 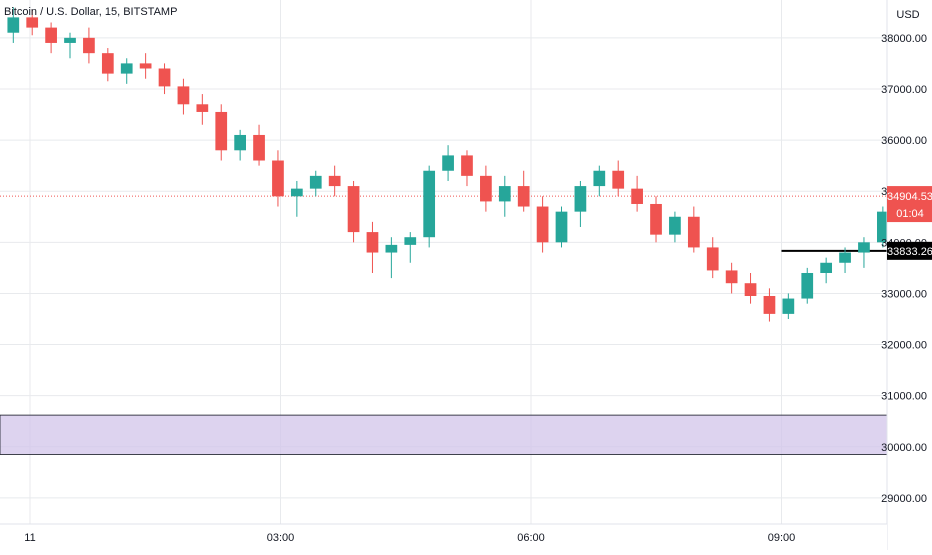 I want to click on support-price-label: 33833.26, so click(x=909, y=252).